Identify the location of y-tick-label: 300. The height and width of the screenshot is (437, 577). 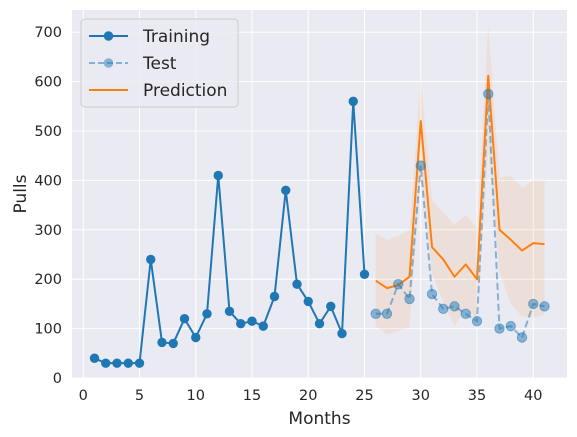
(48, 231).